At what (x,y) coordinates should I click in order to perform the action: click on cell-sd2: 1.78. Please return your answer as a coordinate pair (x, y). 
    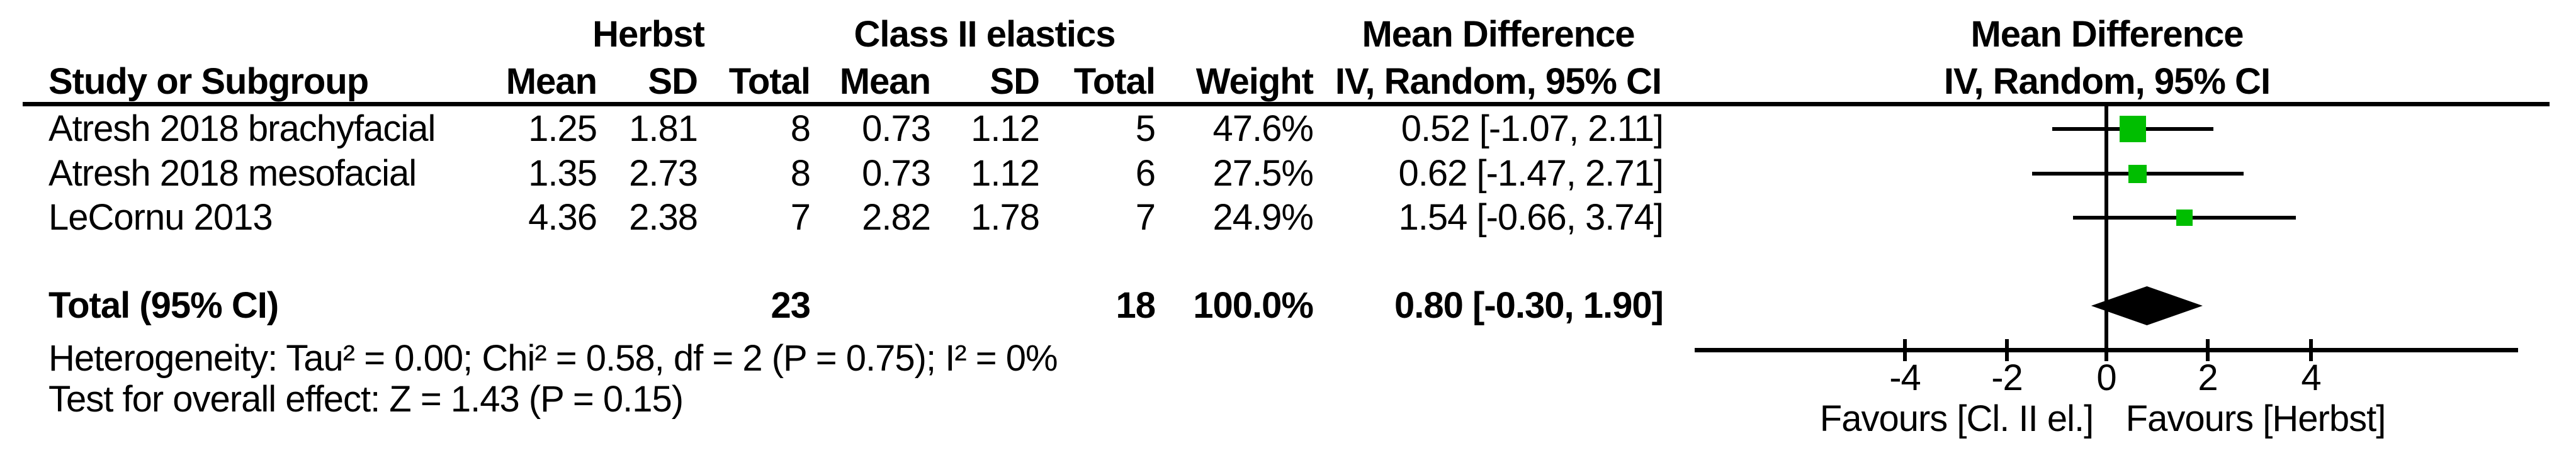
    Looking at the image, I should click on (1005, 217).